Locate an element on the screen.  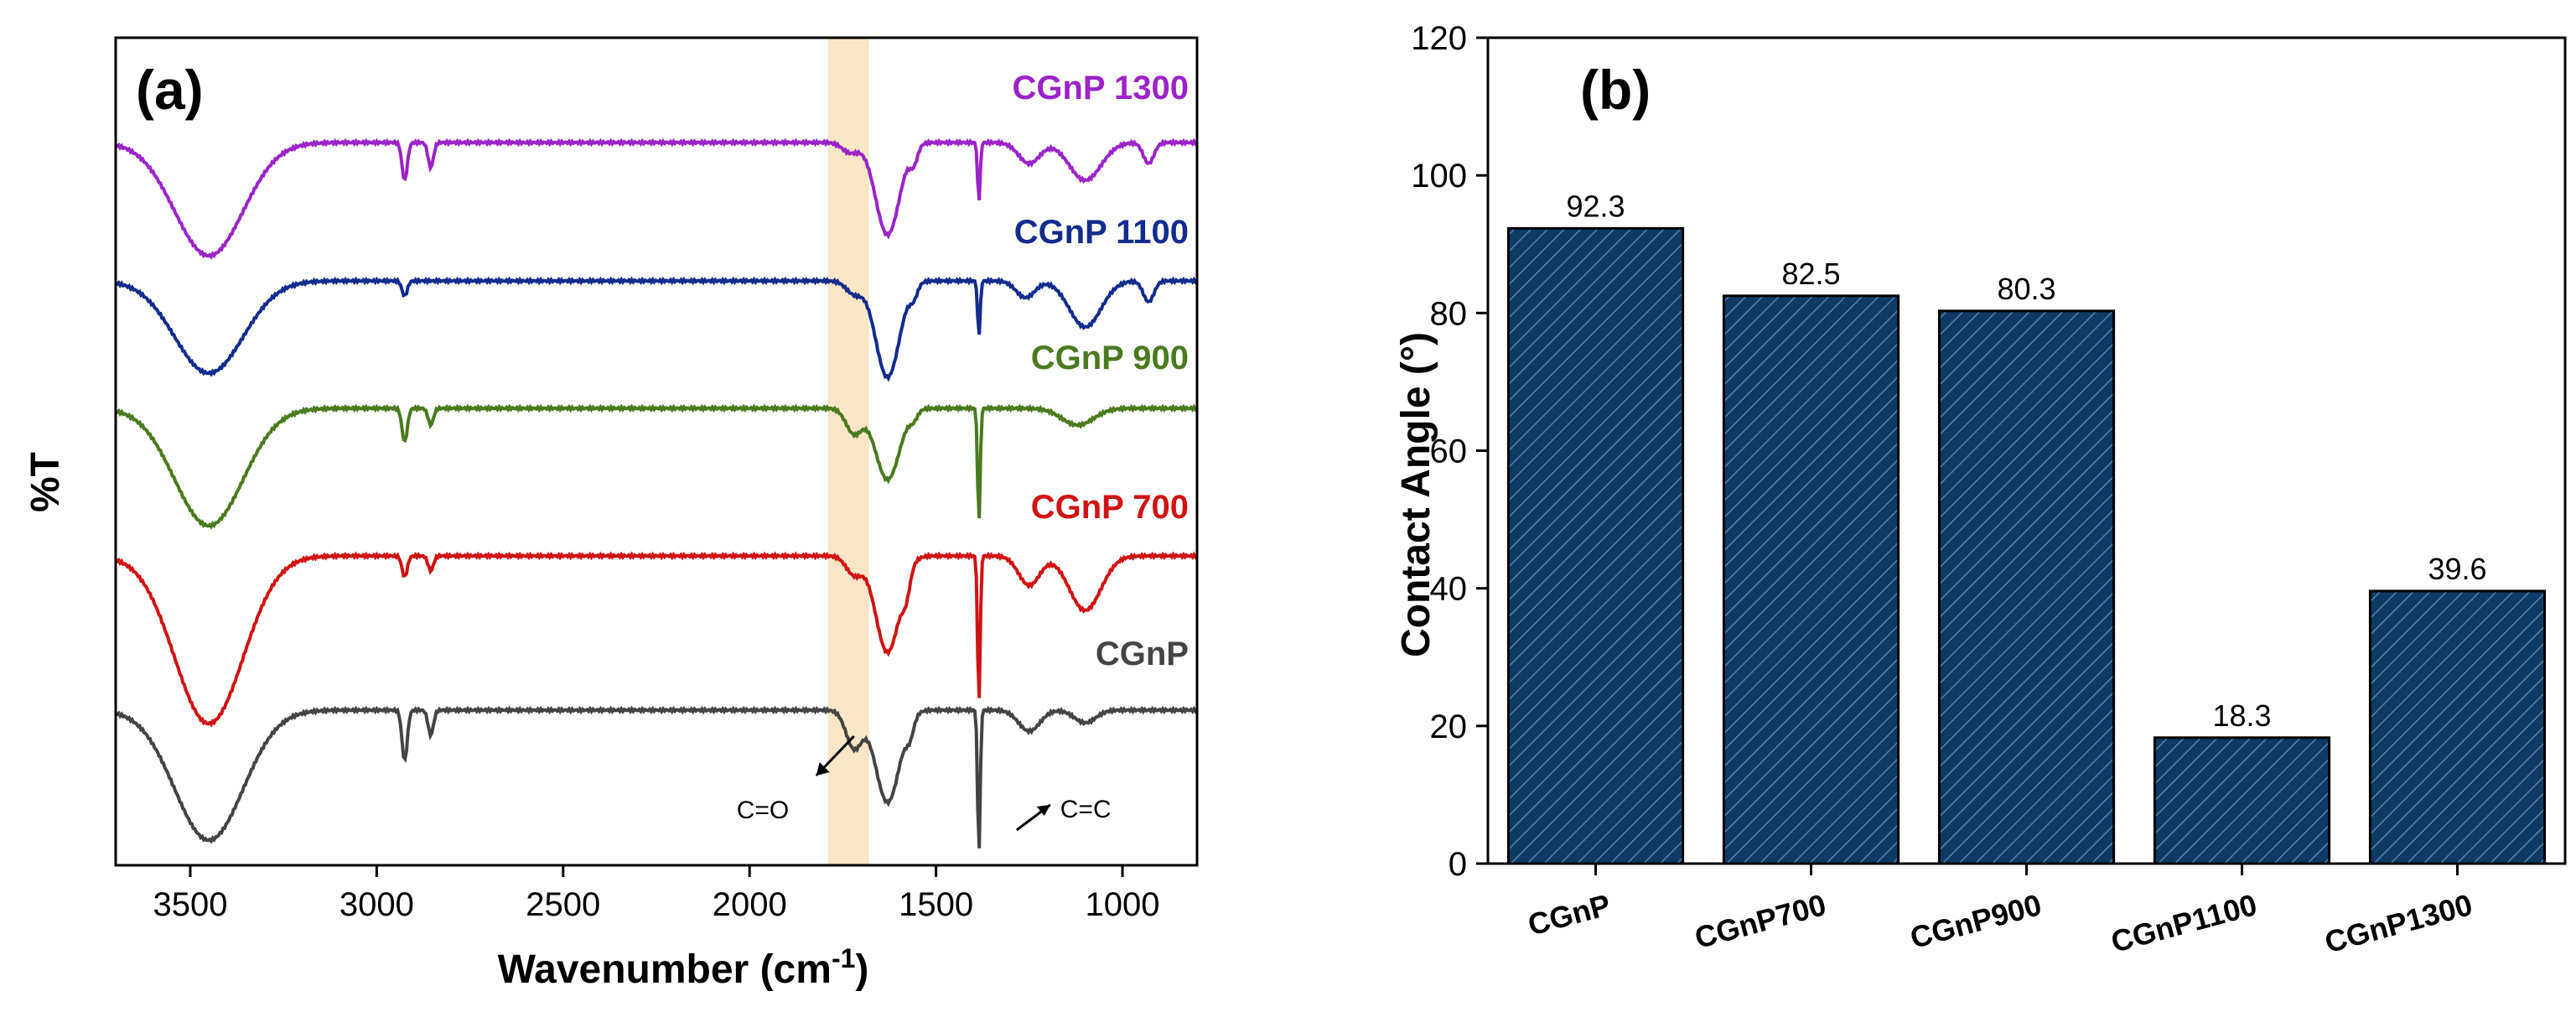
x-tick-label: 3500 is located at coordinates (190, 905).